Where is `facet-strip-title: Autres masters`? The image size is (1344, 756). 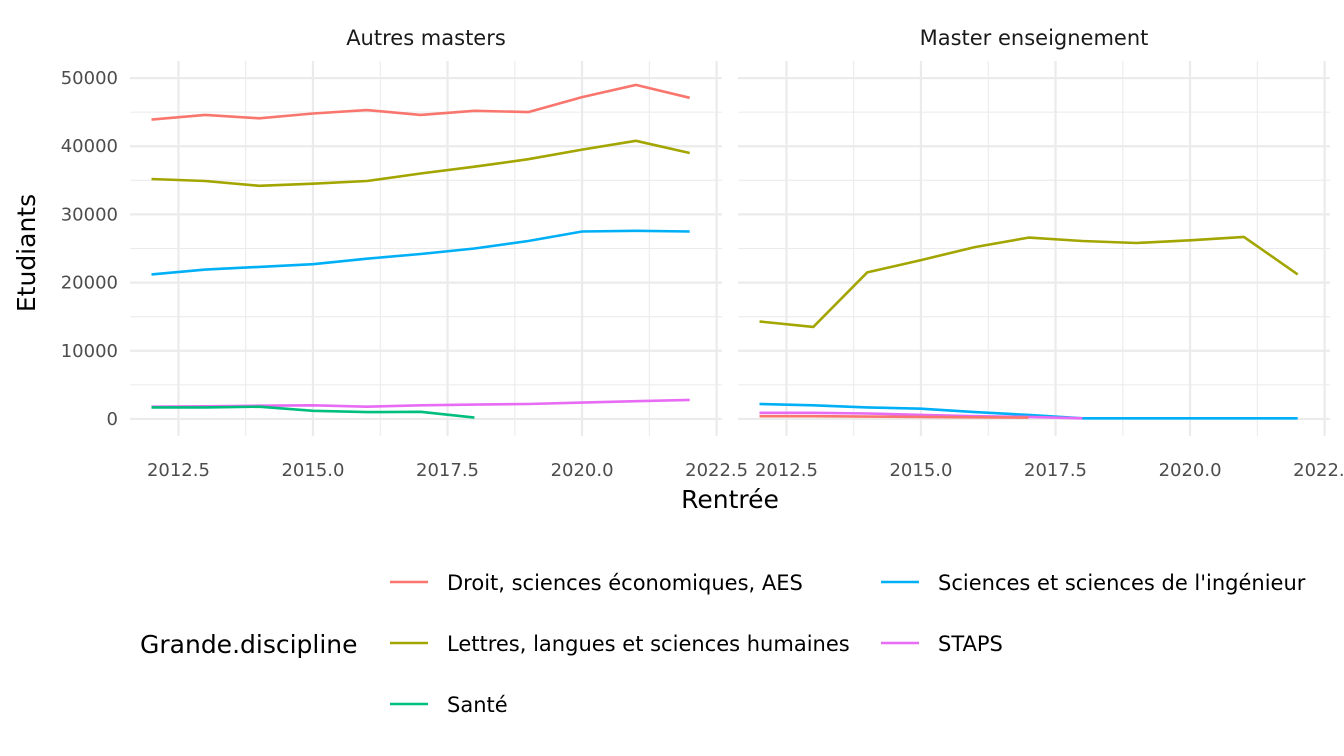
facet-strip-title: Autres masters is located at coordinates (426, 38).